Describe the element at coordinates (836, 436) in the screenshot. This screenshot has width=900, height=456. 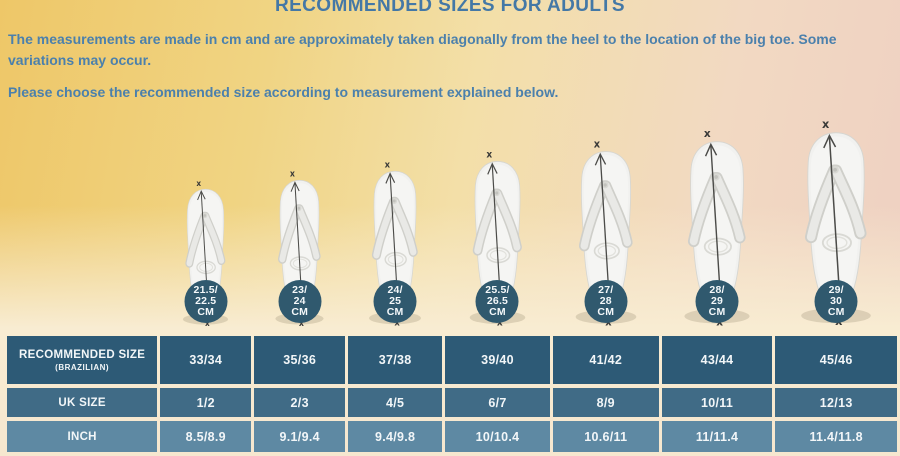
I see `size-cell: 11.4/11.8` at that location.